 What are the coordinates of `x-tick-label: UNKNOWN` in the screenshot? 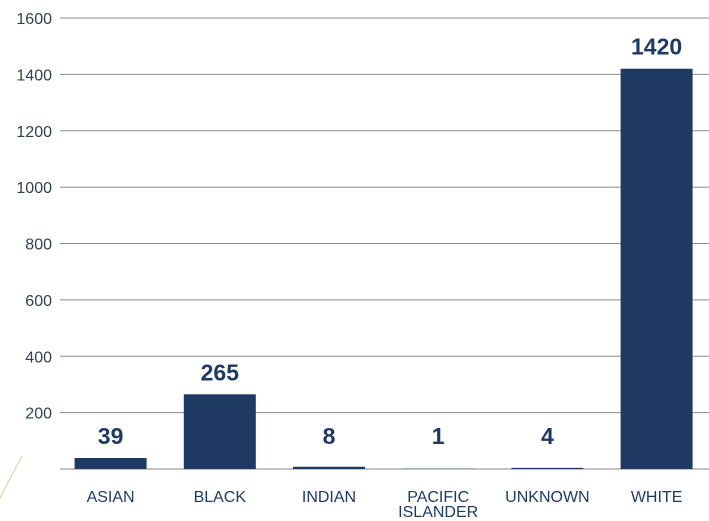 It's located at (547, 497).